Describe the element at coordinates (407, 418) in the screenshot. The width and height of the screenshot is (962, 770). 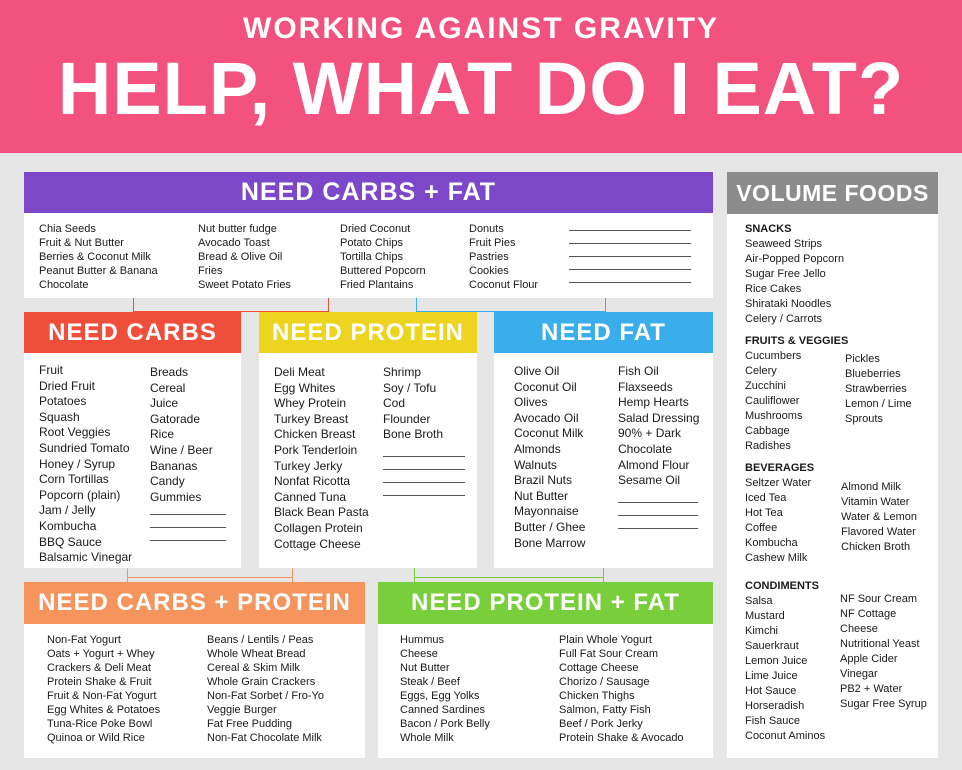
I see `list-item: Flounder` at that location.